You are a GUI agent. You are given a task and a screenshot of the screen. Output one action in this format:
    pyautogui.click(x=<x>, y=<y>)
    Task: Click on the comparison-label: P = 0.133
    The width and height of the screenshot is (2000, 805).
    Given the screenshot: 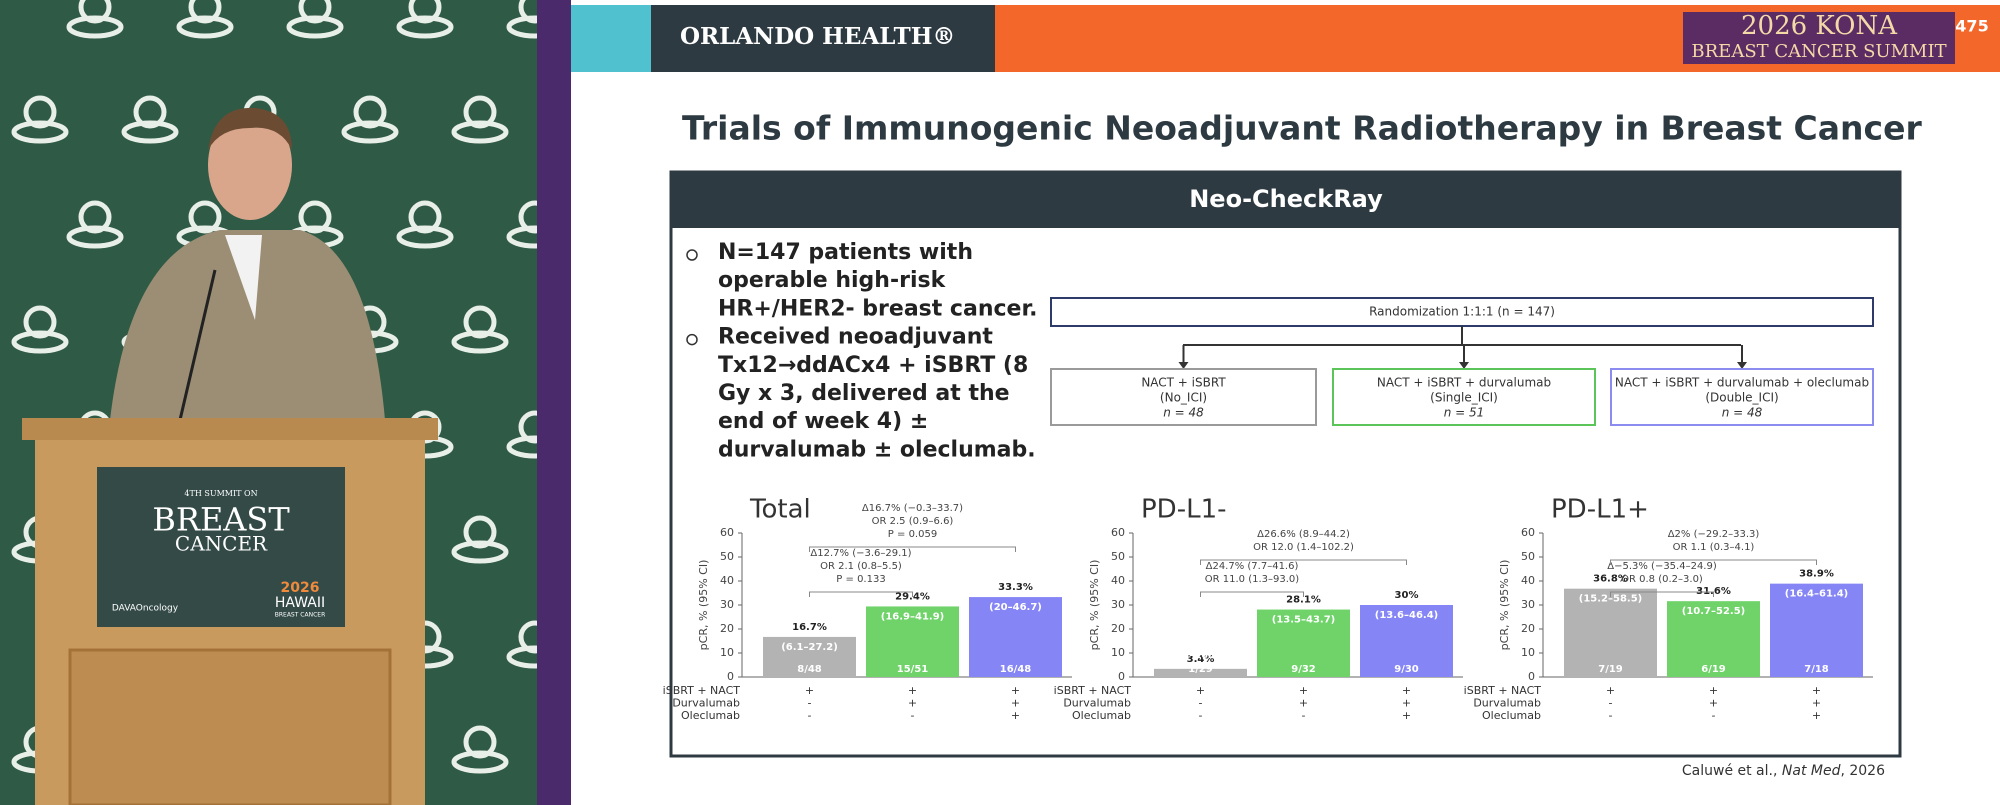 What is the action you would take?
    pyautogui.click(x=860, y=579)
    